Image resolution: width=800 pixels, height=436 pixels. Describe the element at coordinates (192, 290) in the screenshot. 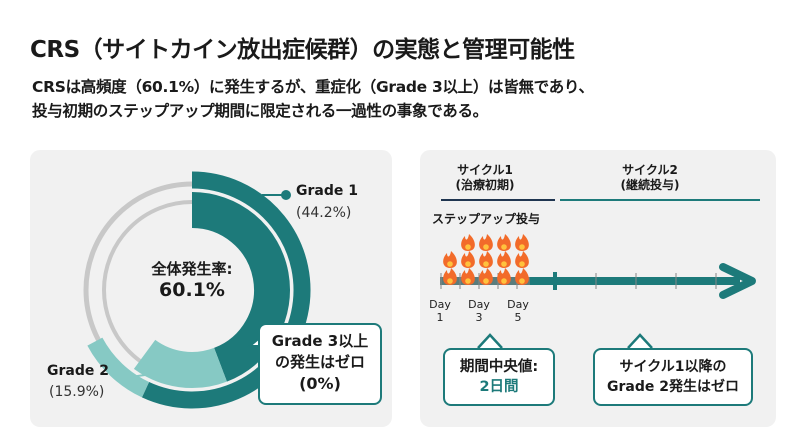

I see `overall-rate-value: 60.1%` at that location.